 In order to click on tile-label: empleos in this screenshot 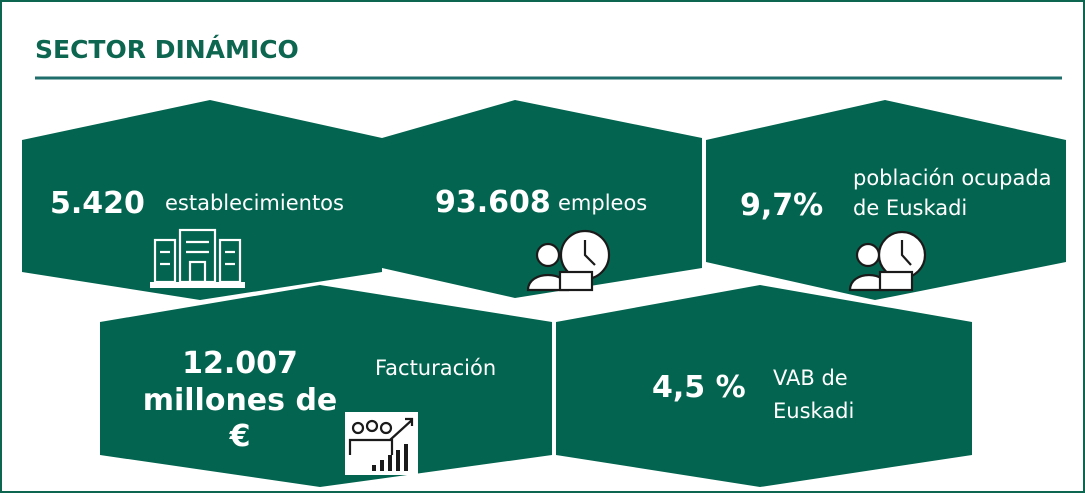, I will do `click(602, 203)`.